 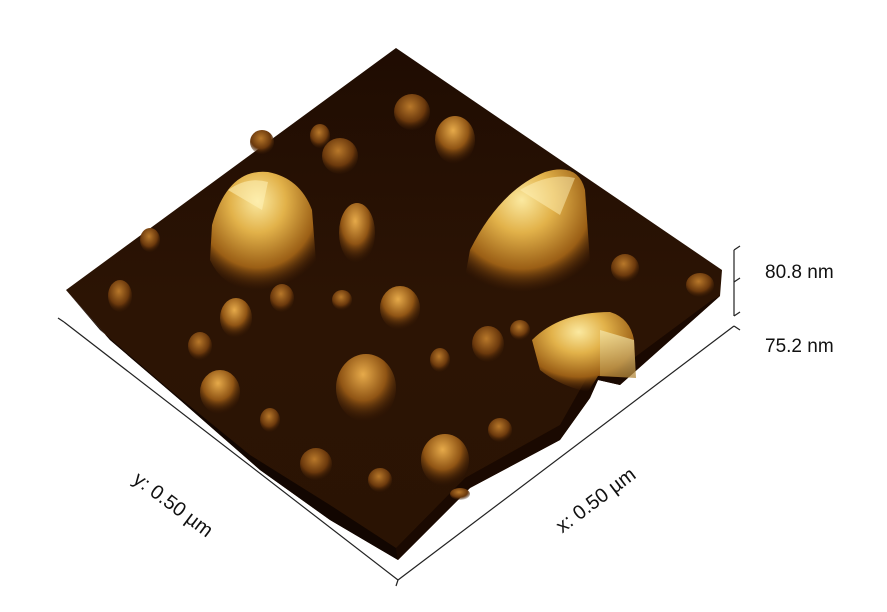 What do you see at coordinates (799, 346) in the screenshot?
I see `z-scale-bottom-label: 75.2 nm` at bounding box center [799, 346].